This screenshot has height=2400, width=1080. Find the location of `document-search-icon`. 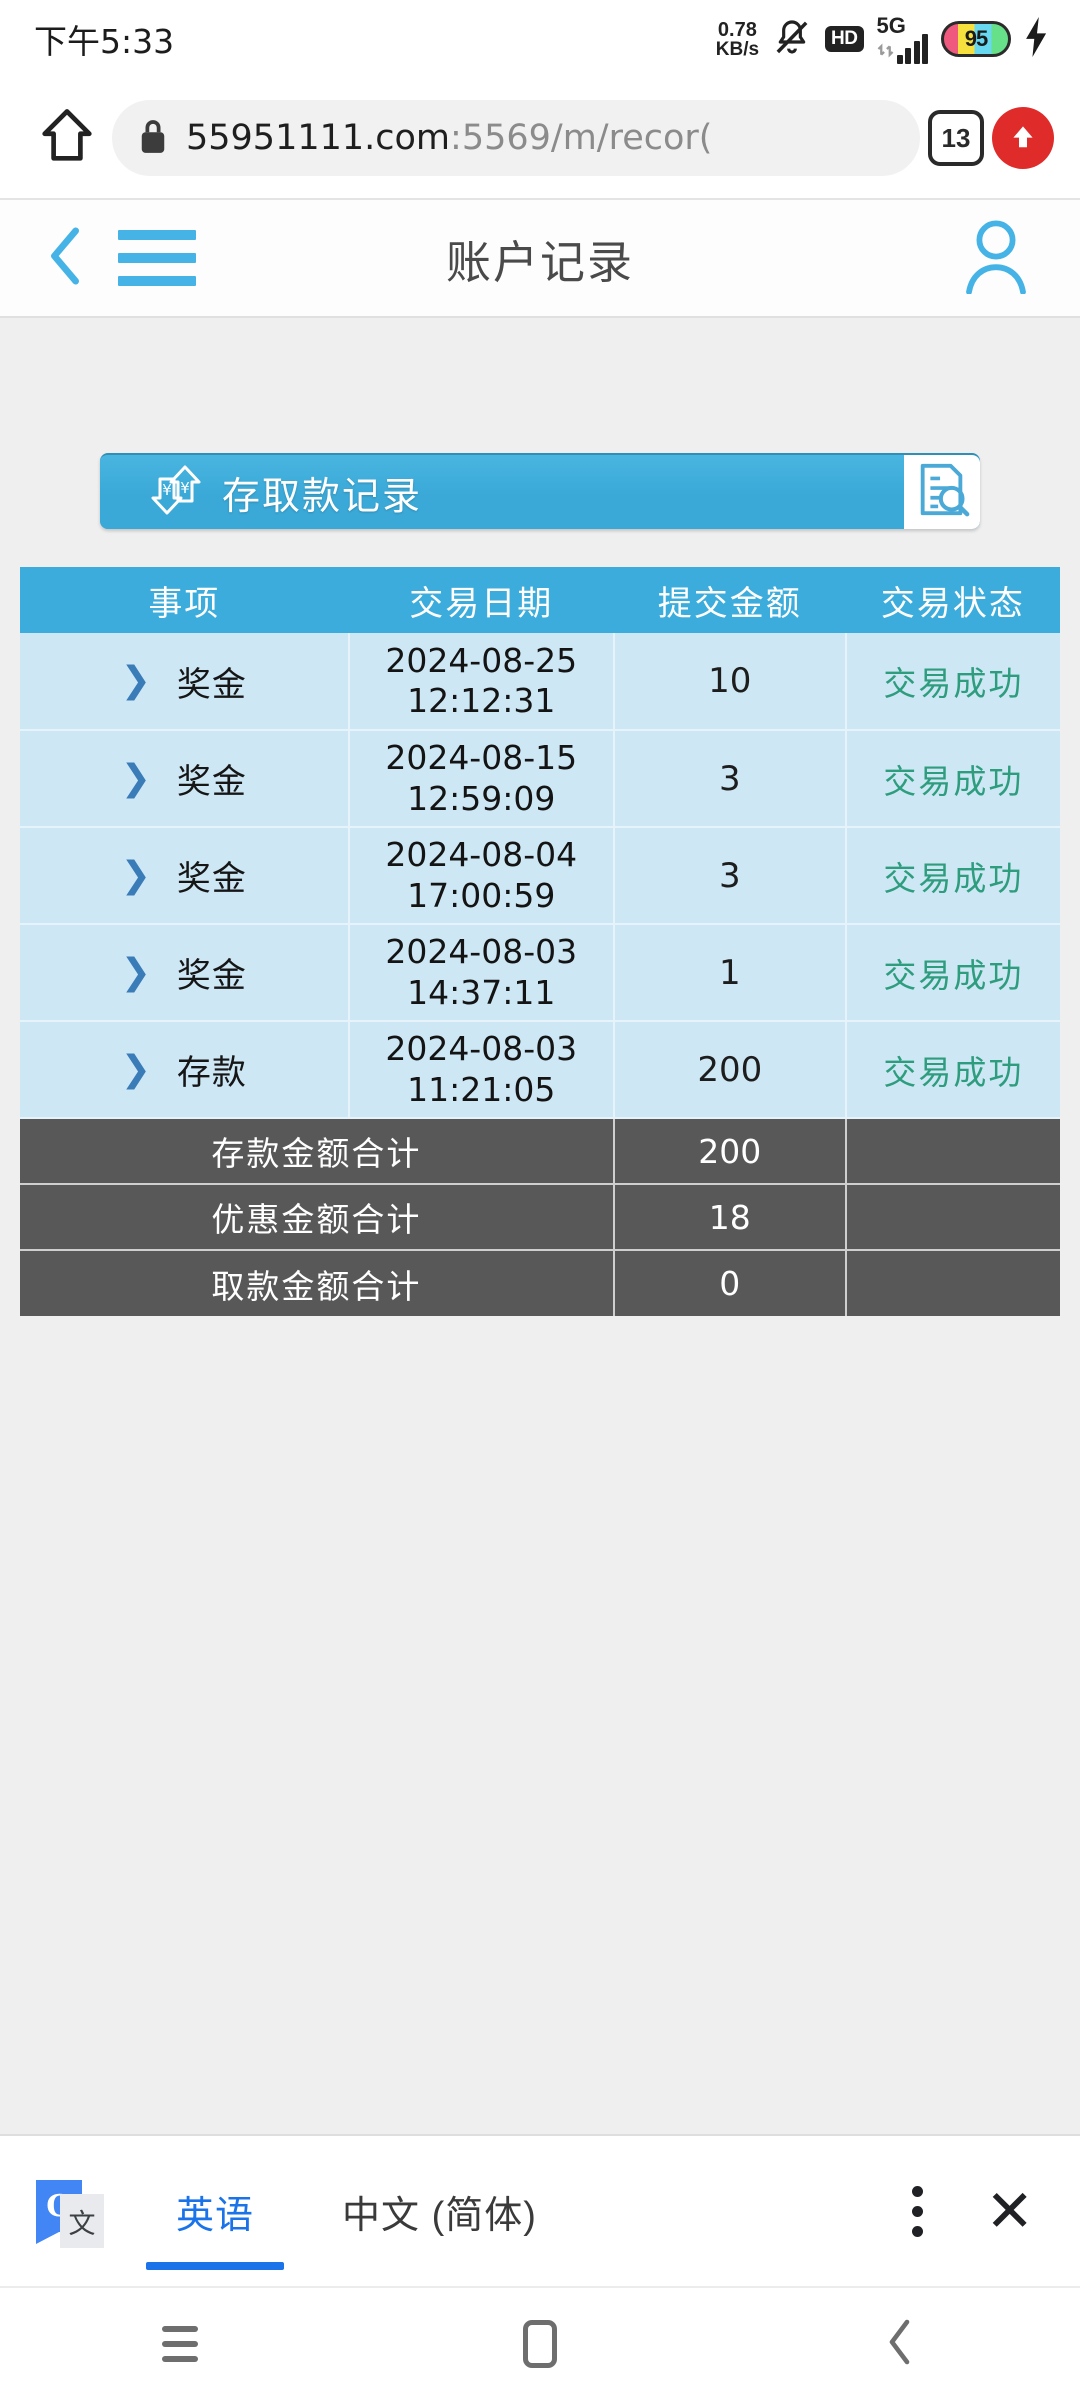

document-search-icon is located at coordinates (942, 492).